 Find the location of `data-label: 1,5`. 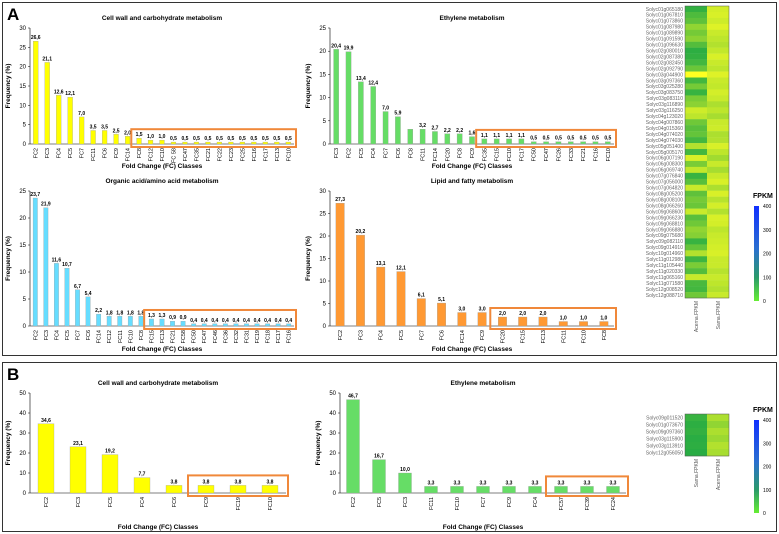

data-label: 1,5 is located at coordinates (139, 135).